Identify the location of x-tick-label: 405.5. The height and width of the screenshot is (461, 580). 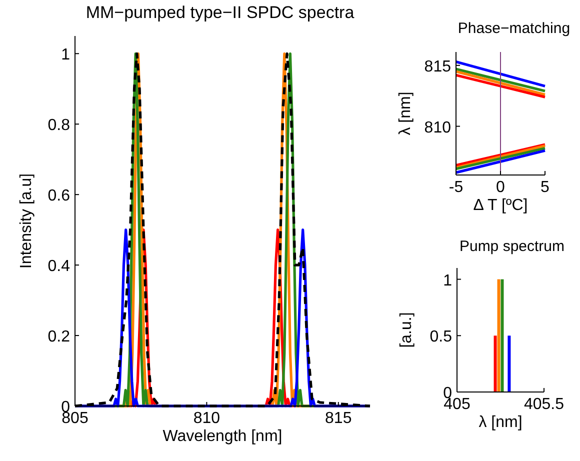
(544, 404).